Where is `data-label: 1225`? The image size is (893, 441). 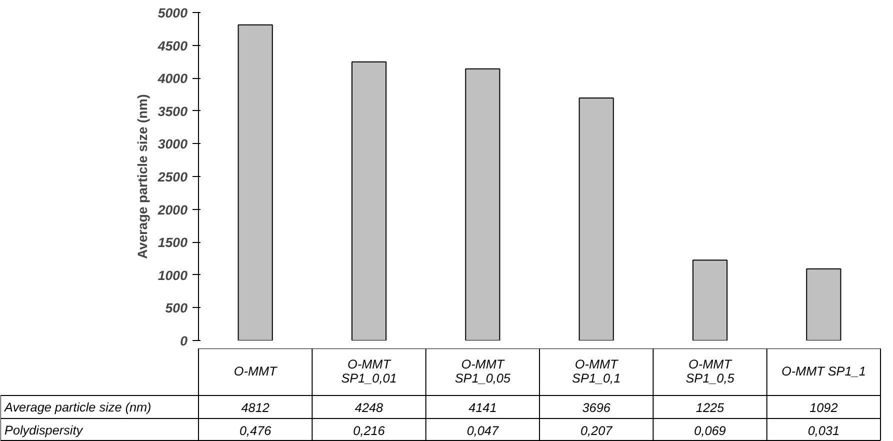 data-label: 1225 is located at coordinates (711, 408).